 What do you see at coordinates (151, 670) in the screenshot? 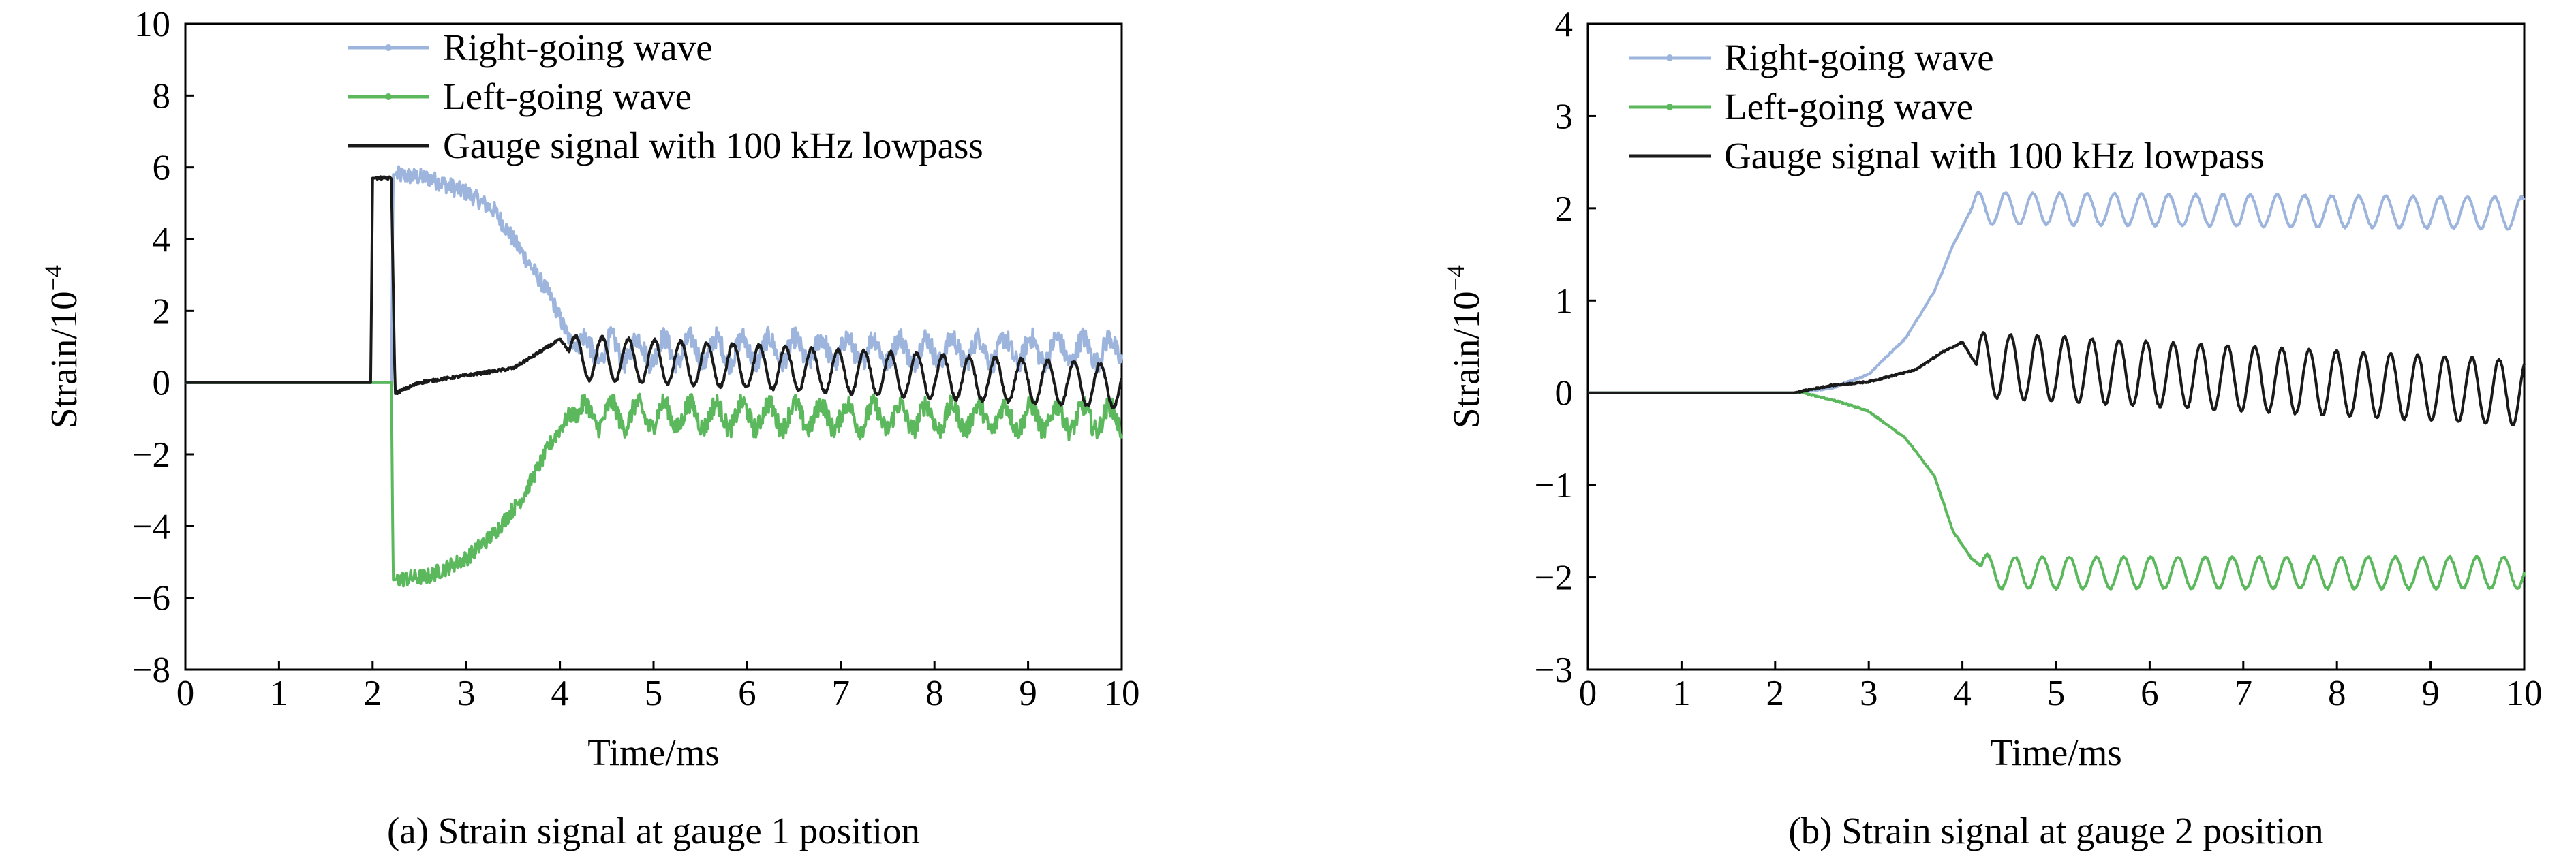
I see `y-tick-label: −8` at bounding box center [151, 670].